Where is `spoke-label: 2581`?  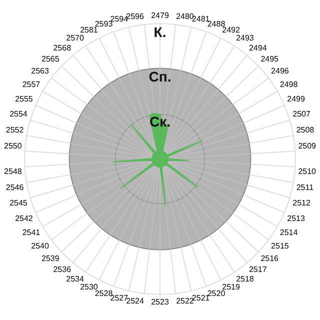
spoke-label: 2581 is located at coordinates (89, 30).